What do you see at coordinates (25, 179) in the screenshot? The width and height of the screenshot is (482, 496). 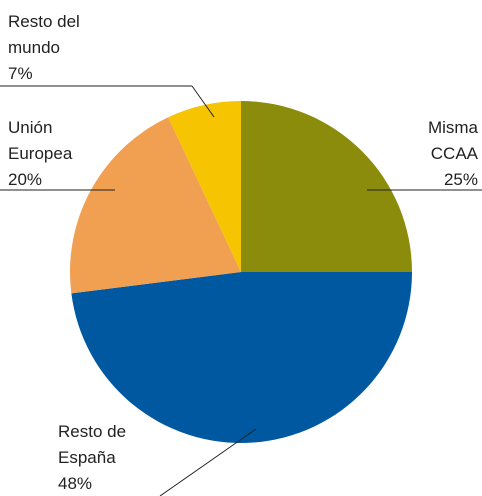 I see `value-label: 20%` at bounding box center [25, 179].